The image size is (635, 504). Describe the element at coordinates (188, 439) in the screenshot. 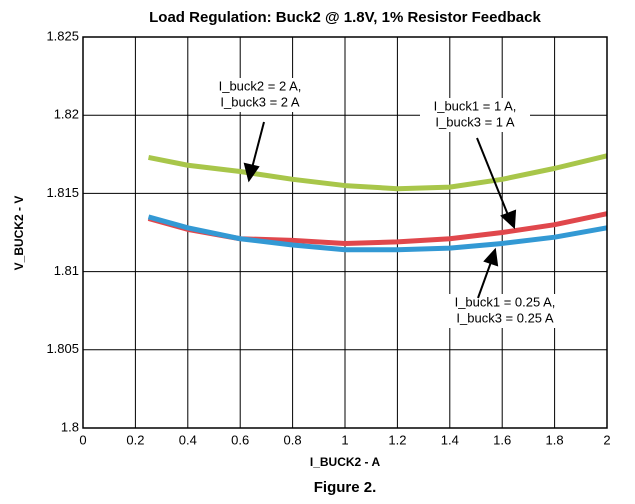

I see `x-tick-label: 0.4` at that location.